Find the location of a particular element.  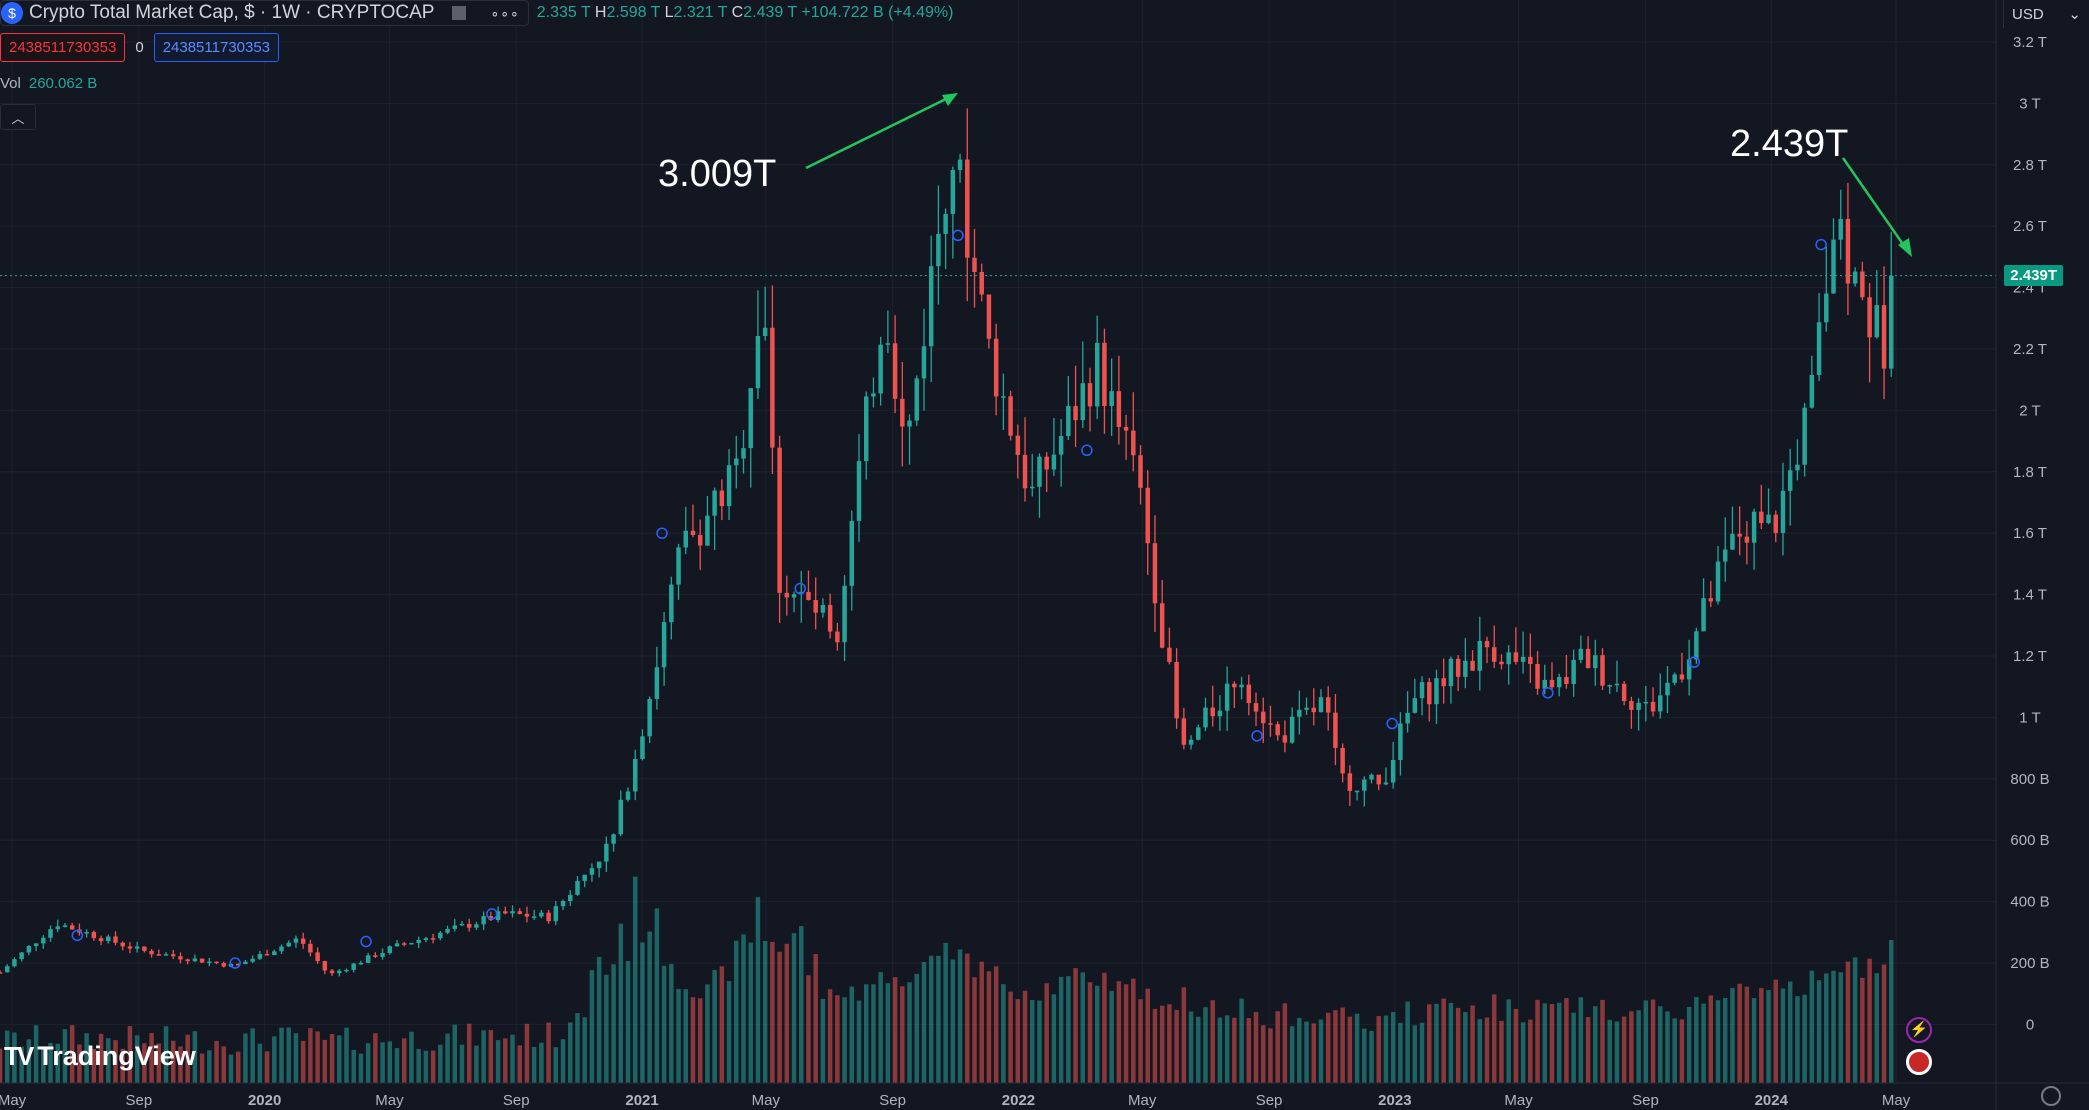

collapse-legend-button: ︿ is located at coordinates (18, 117).